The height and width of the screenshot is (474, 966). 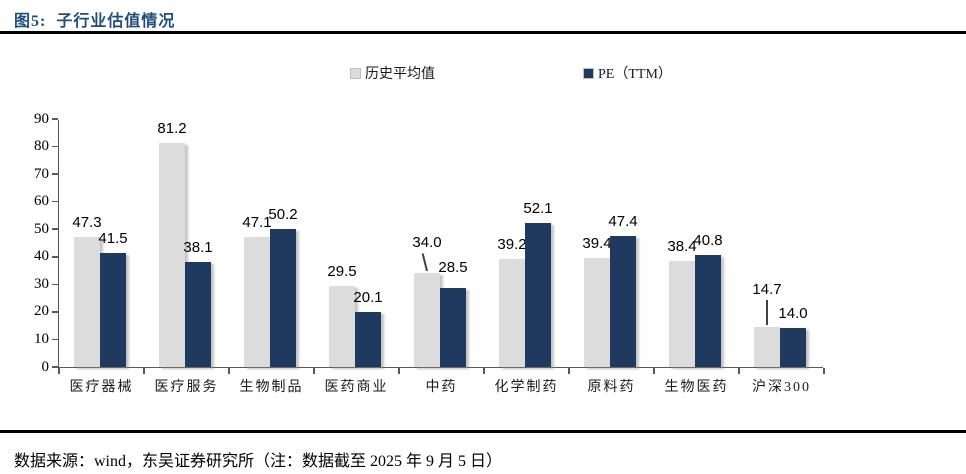 What do you see at coordinates (41, 311) in the screenshot?
I see `y-axis-tick-label: 20` at bounding box center [41, 311].